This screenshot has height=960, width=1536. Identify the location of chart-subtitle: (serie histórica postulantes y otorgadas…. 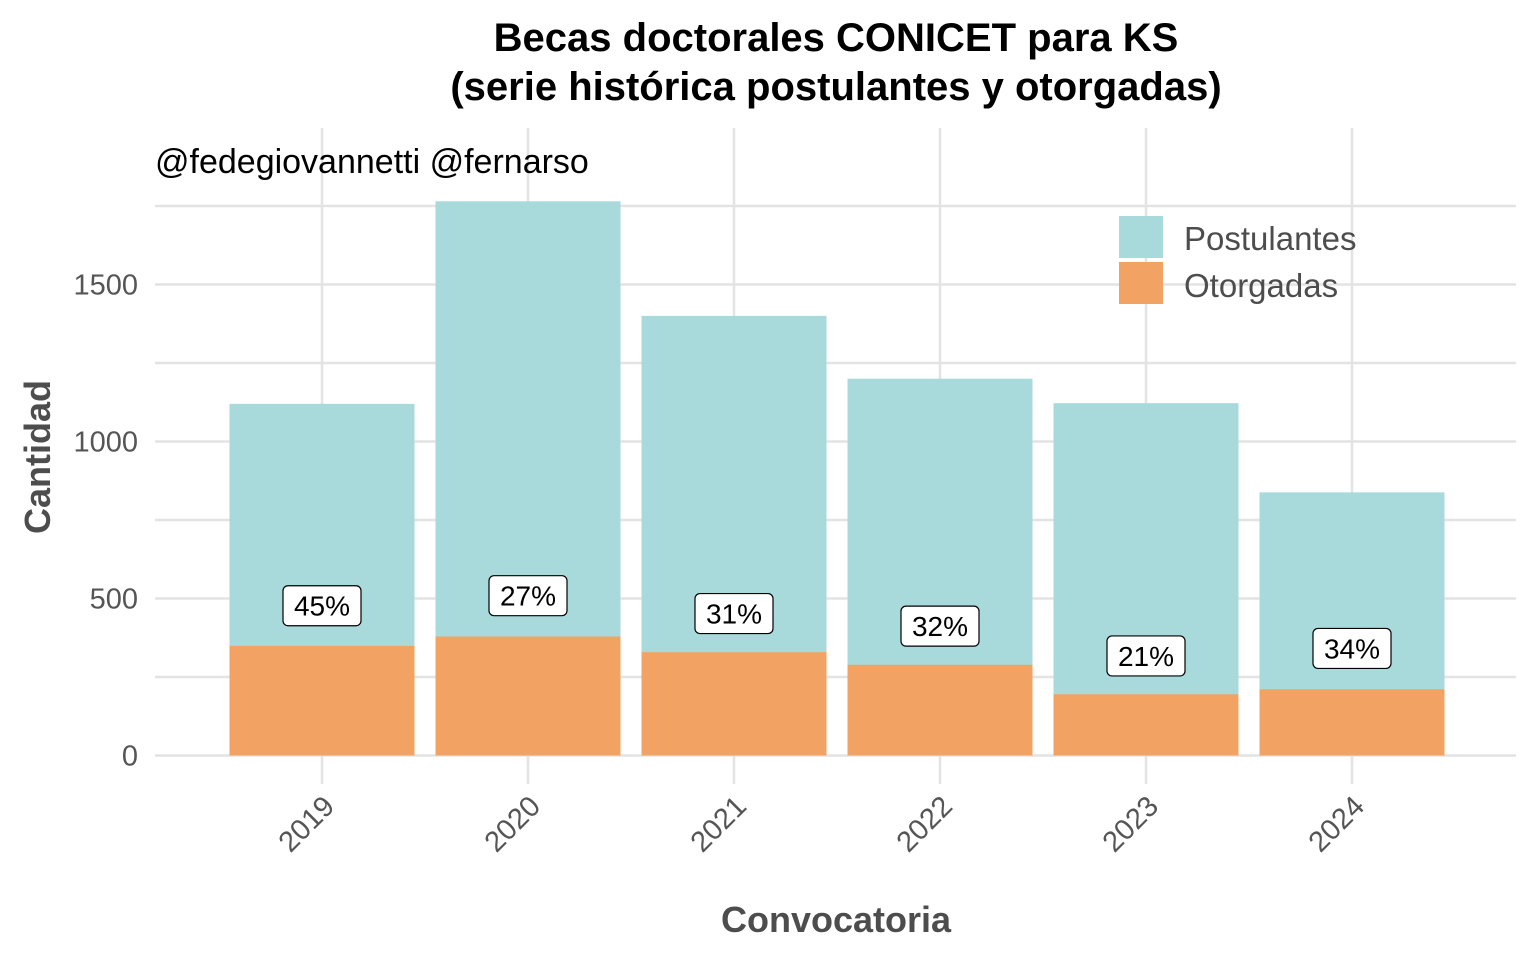
(835, 87).